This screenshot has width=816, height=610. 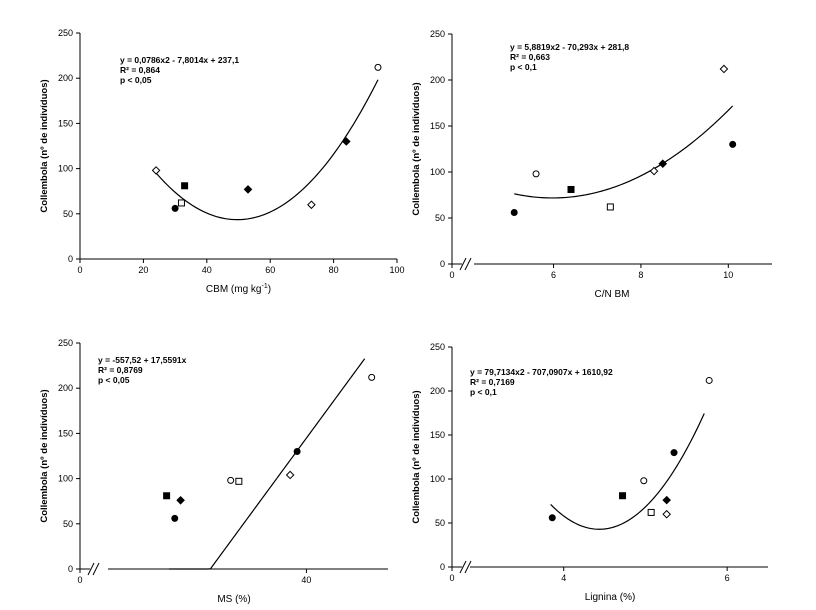 What do you see at coordinates (142, 360) in the screenshot?
I see `regression-annotation: y = -557,52 + 17,5591x` at bounding box center [142, 360].